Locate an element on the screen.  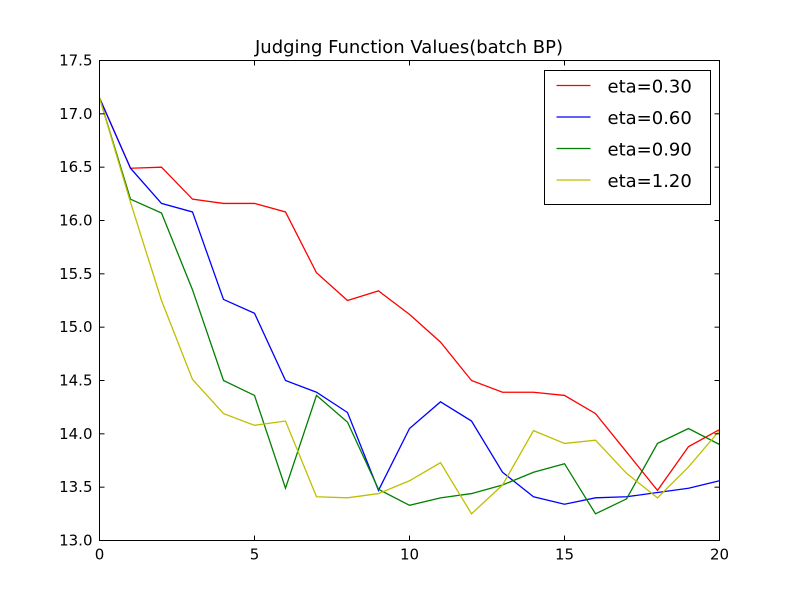
y-tick-label: 15.5 is located at coordinates (75, 274).